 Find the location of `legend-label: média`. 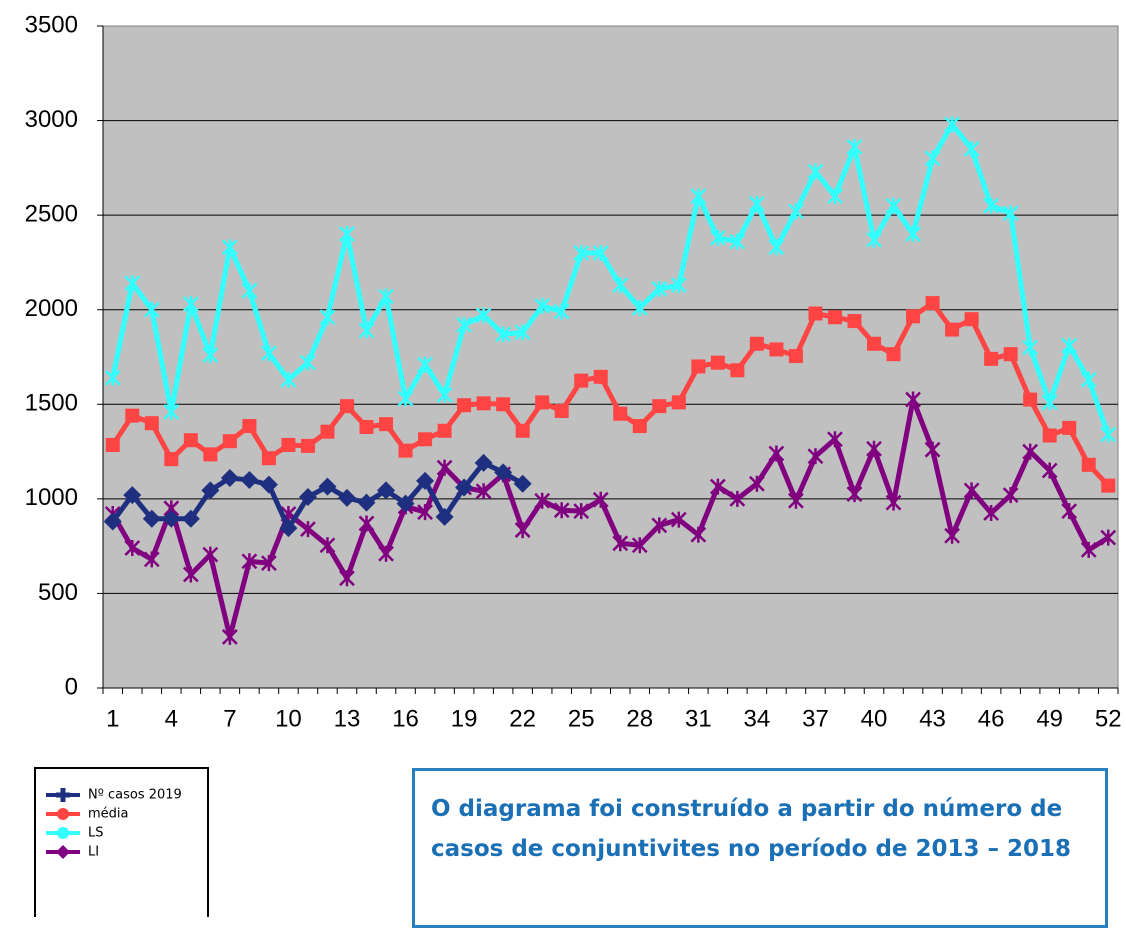

legend-label: média is located at coordinates (108, 814).